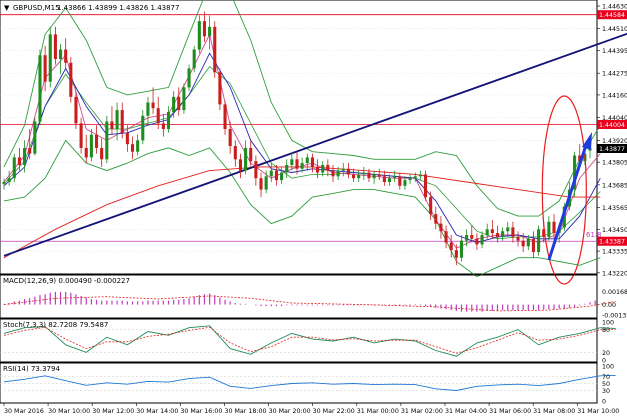 This screenshot has width=627, height=416. Describe the element at coordinates (604, 361) in the screenshot. I see `stoch-tick-label: 0` at that location.